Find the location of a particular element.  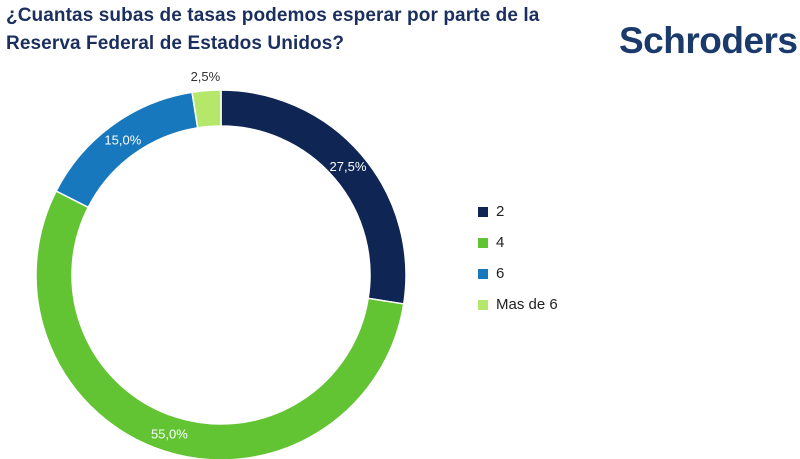

data-label: 2,5% is located at coordinates (206, 76).